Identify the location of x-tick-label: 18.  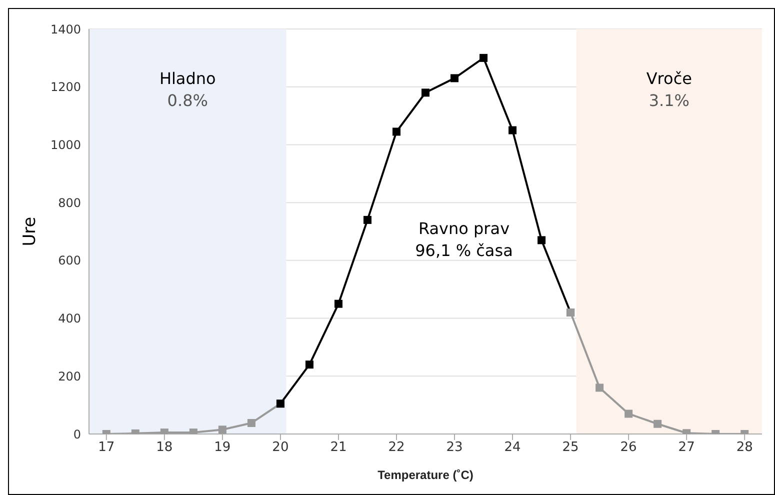
(164, 448).